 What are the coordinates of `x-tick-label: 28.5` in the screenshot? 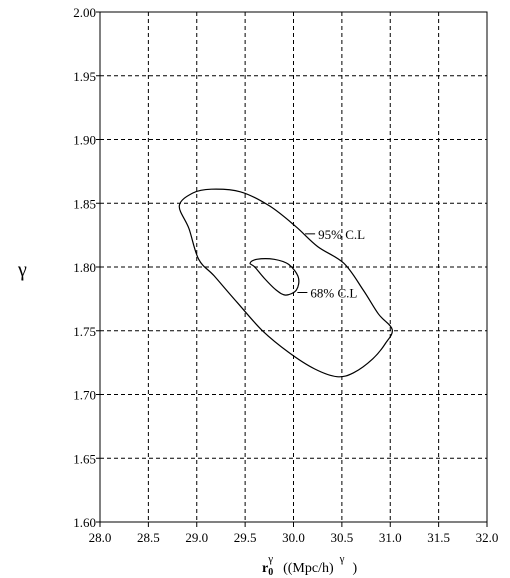 It's located at (148, 537).